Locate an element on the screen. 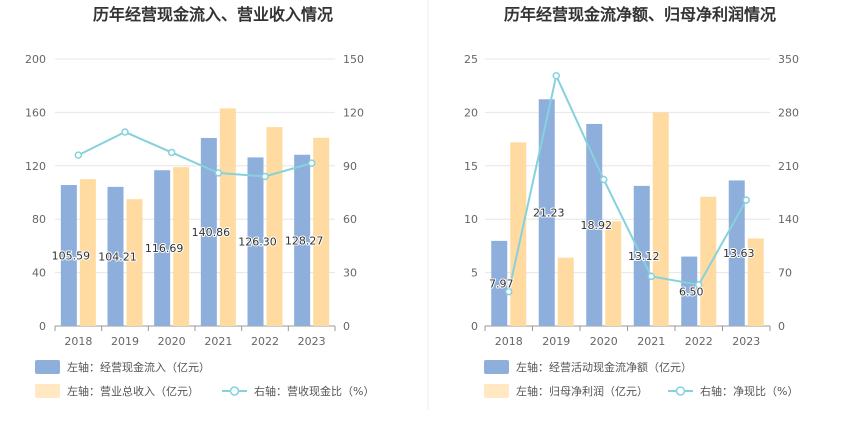 The height and width of the screenshot is (441, 850). bar-data-label: 7.97 is located at coordinates (501, 283).